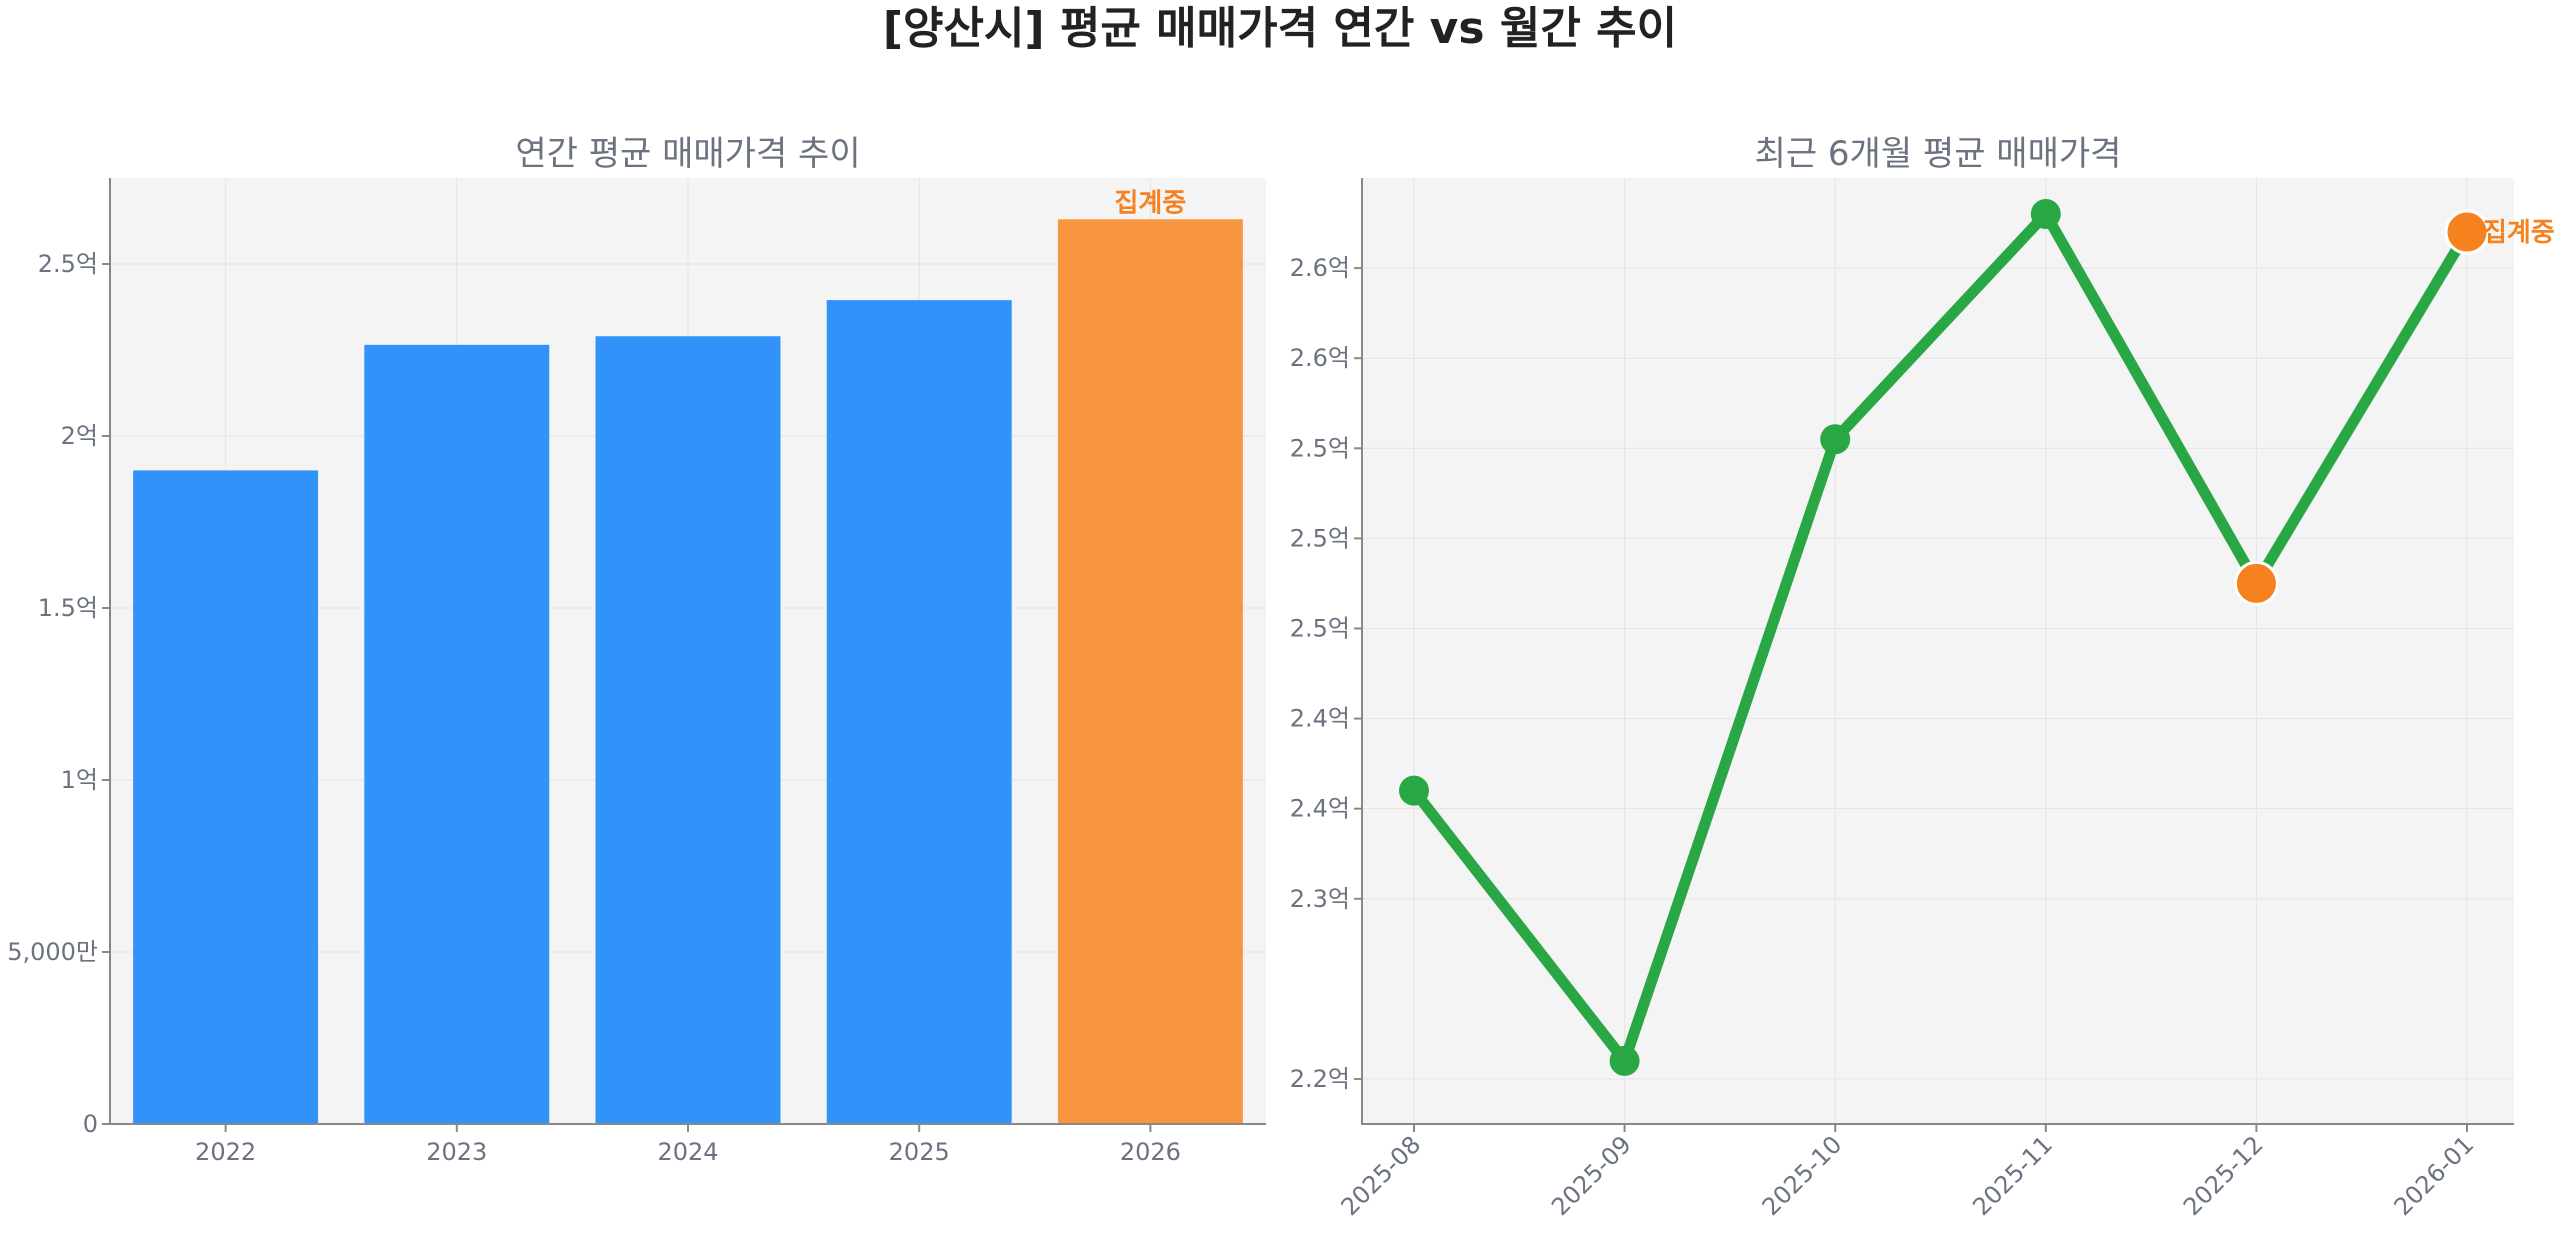 This screenshot has height=1234, width=2560. I want to click on annual-y-tick-label: 5,000만, so click(52, 952).